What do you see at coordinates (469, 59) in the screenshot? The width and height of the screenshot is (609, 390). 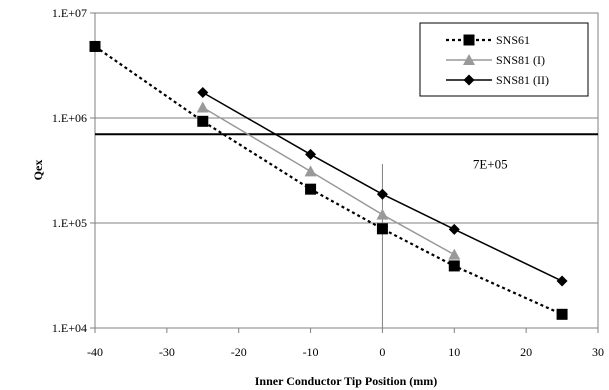 I see `legend-triangle-marker` at bounding box center [469, 59].